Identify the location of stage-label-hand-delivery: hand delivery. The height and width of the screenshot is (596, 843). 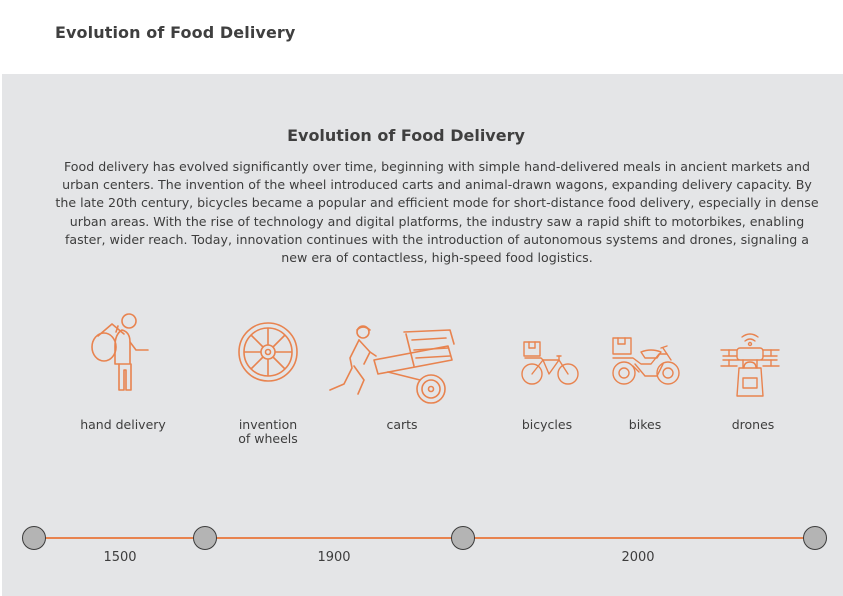
(123, 424).